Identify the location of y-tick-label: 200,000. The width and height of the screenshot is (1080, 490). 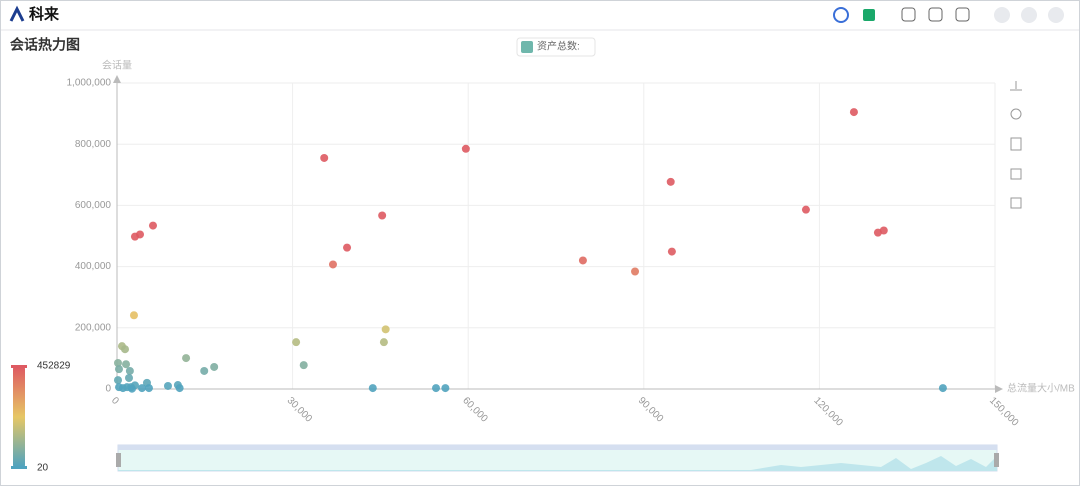
(93, 327).